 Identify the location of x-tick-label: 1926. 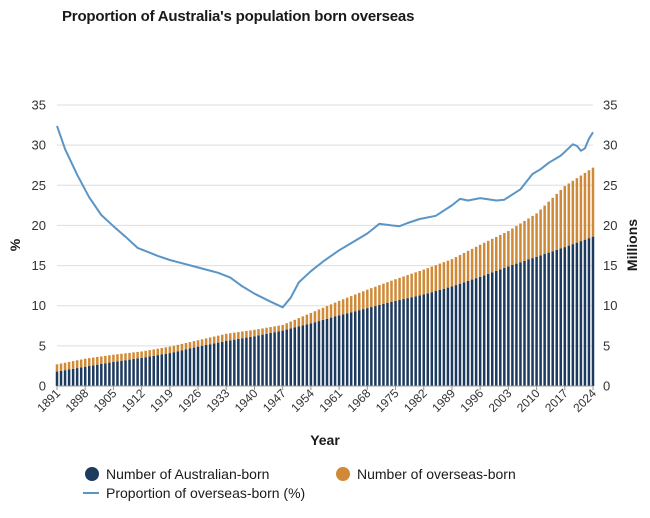
(189, 400).